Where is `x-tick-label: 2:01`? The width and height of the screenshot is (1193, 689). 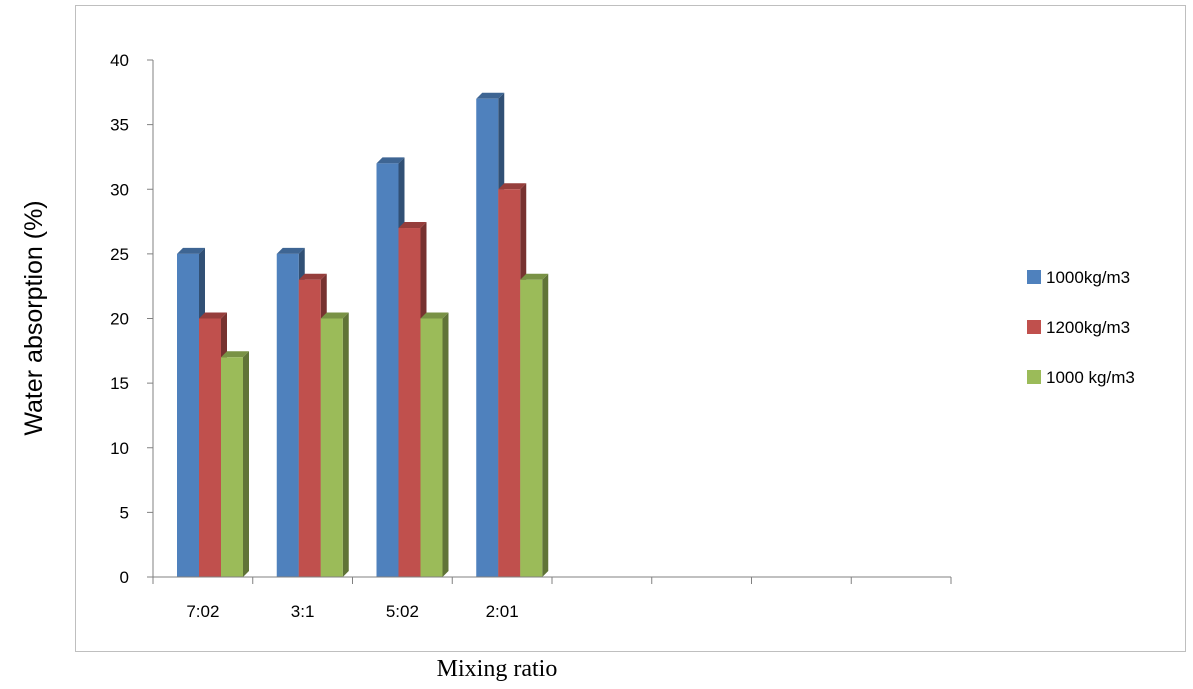
x-tick-label: 2:01 is located at coordinates (502, 611).